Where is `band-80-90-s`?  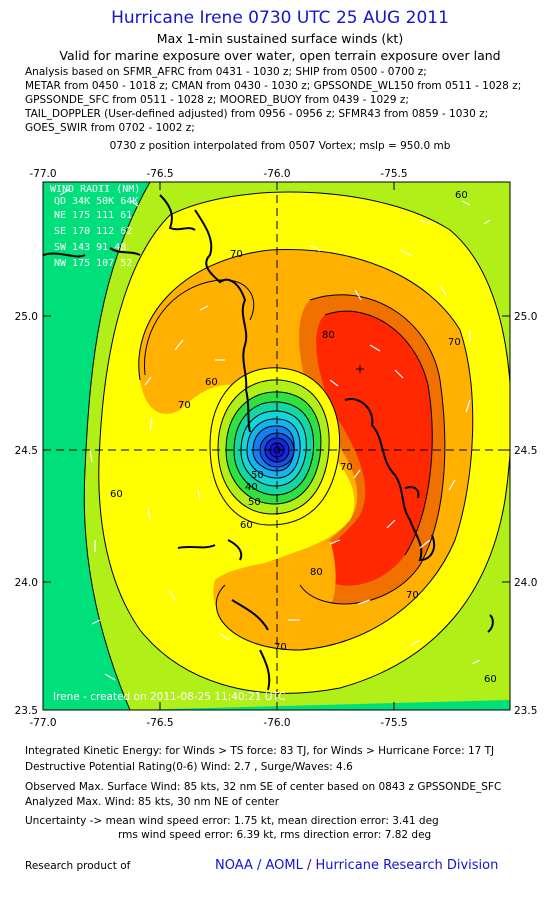 band-80-90-s is located at coordinates (274, 592).